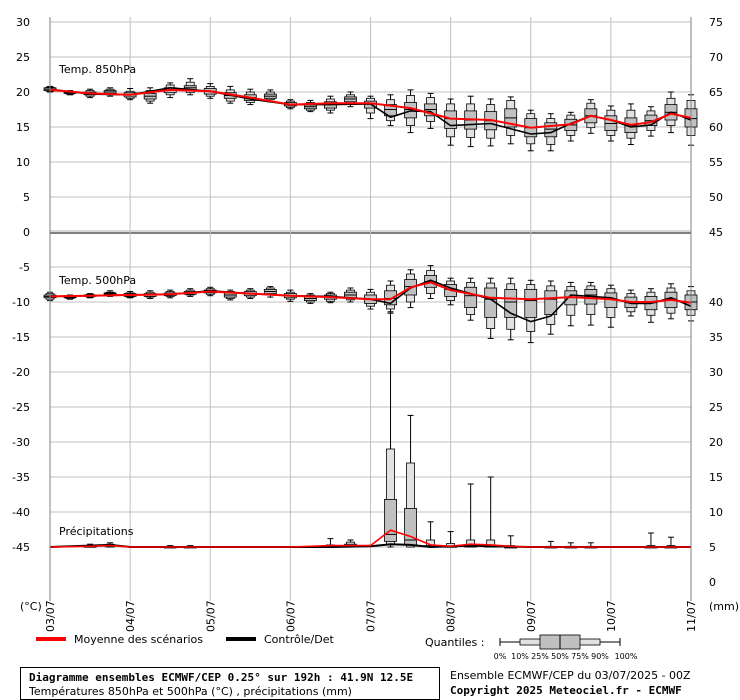 The height and width of the screenshot is (700, 740). I want to click on right-tick-label: 0, so click(712, 582).